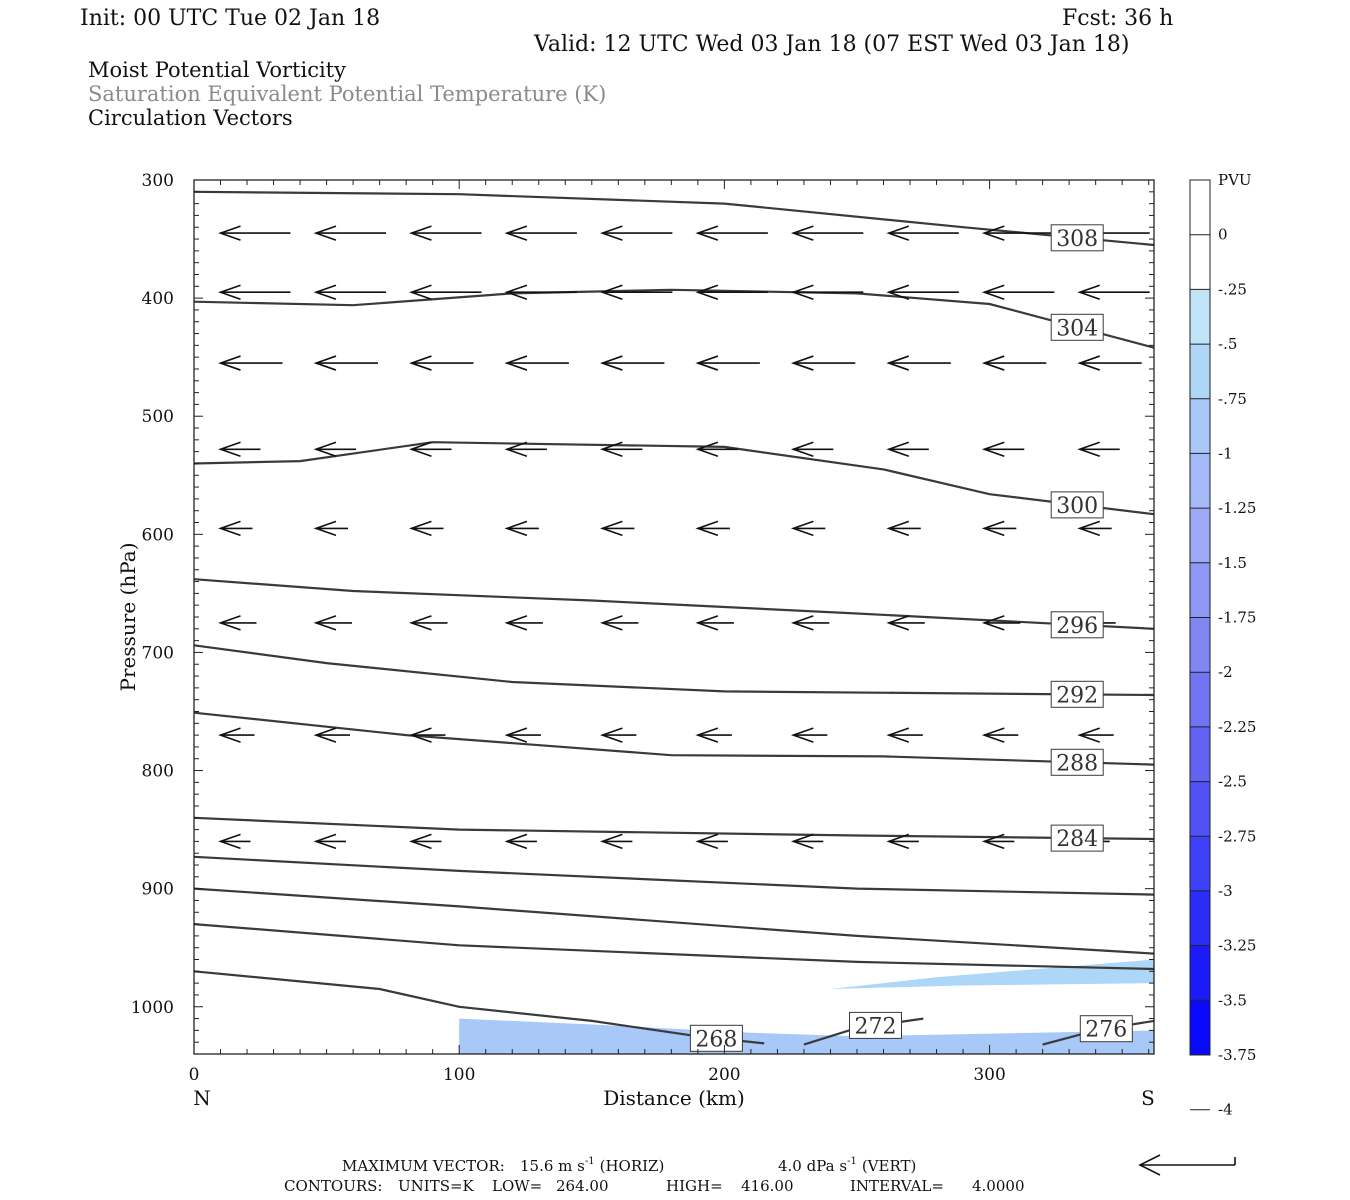 The image size is (1350, 1200). What do you see at coordinates (1237, 508) in the screenshot?
I see `colorbar-label-5: -1.25` at bounding box center [1237, 508].